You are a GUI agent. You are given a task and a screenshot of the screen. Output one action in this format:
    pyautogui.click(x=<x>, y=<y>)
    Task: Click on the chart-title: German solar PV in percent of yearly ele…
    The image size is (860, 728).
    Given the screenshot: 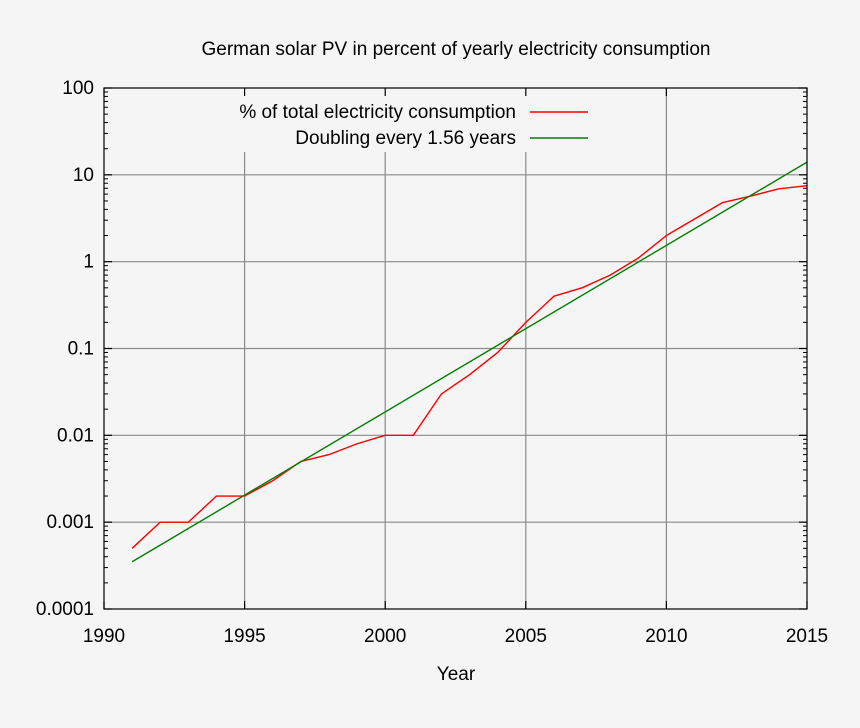 What is the action you would take?
    pyautogui.click(x=456, y=49)
    